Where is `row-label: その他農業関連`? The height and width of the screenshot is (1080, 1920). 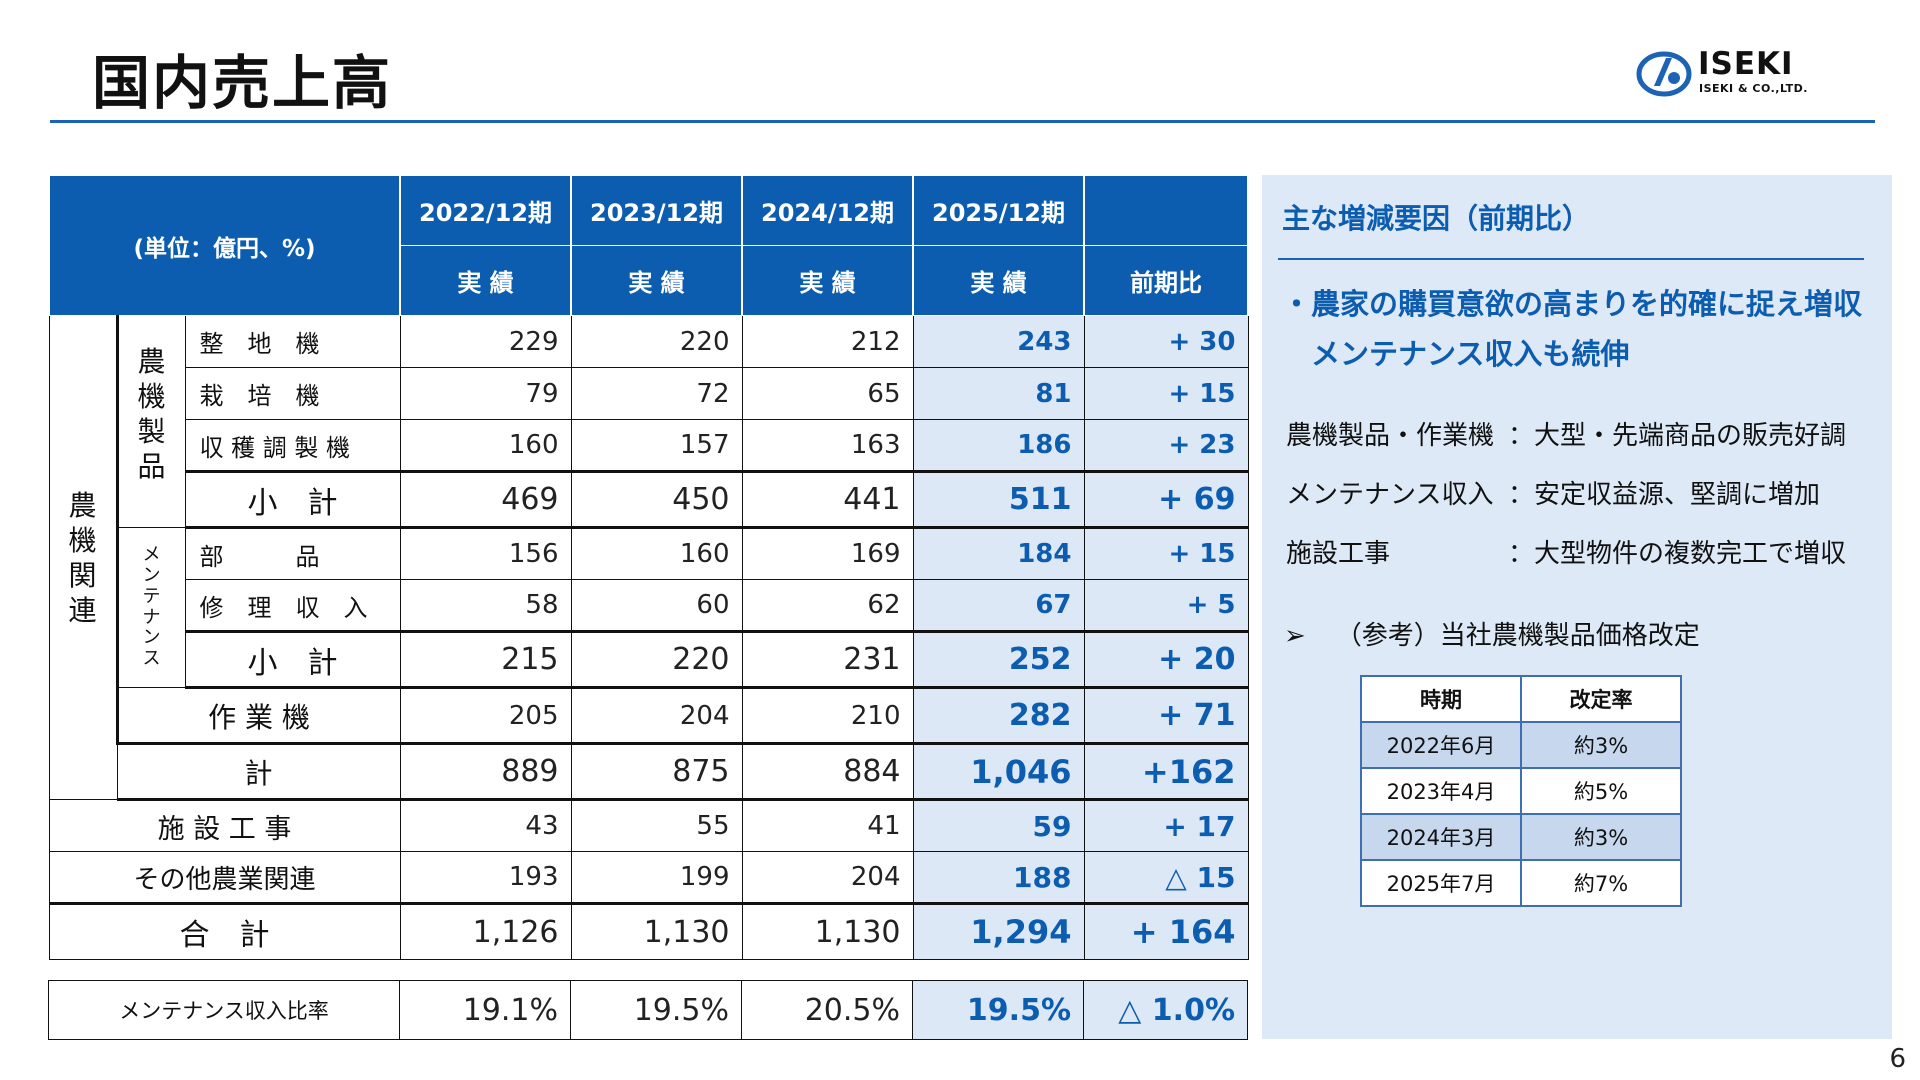
row-label: その他農業関連 is located at coordinates (224, 878).